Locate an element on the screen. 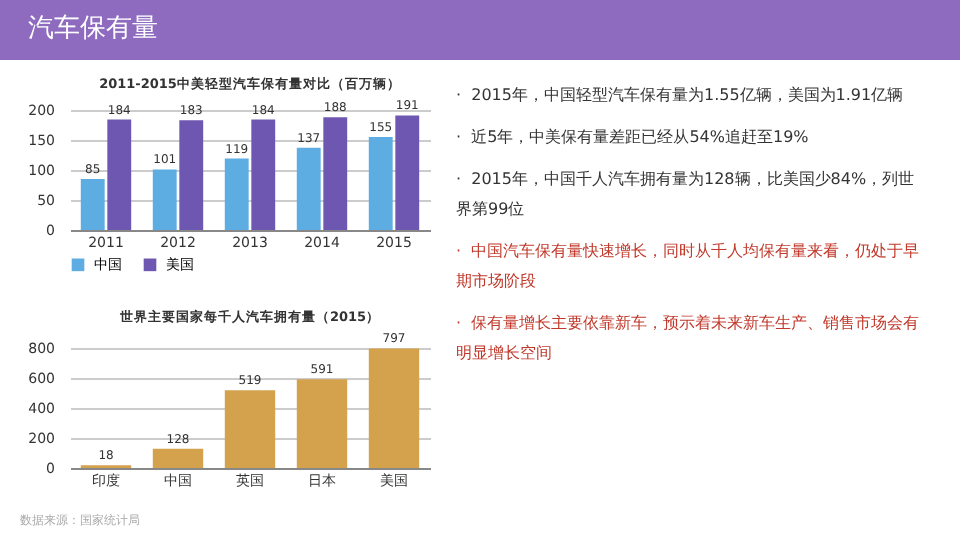 Image resolution: width=960 pixels, height=540 pixels. text: · 2015年，中国轻型汽车保有量为1.55亿辆，美国为1.91亿辆 is located at coordinates (681, 96).